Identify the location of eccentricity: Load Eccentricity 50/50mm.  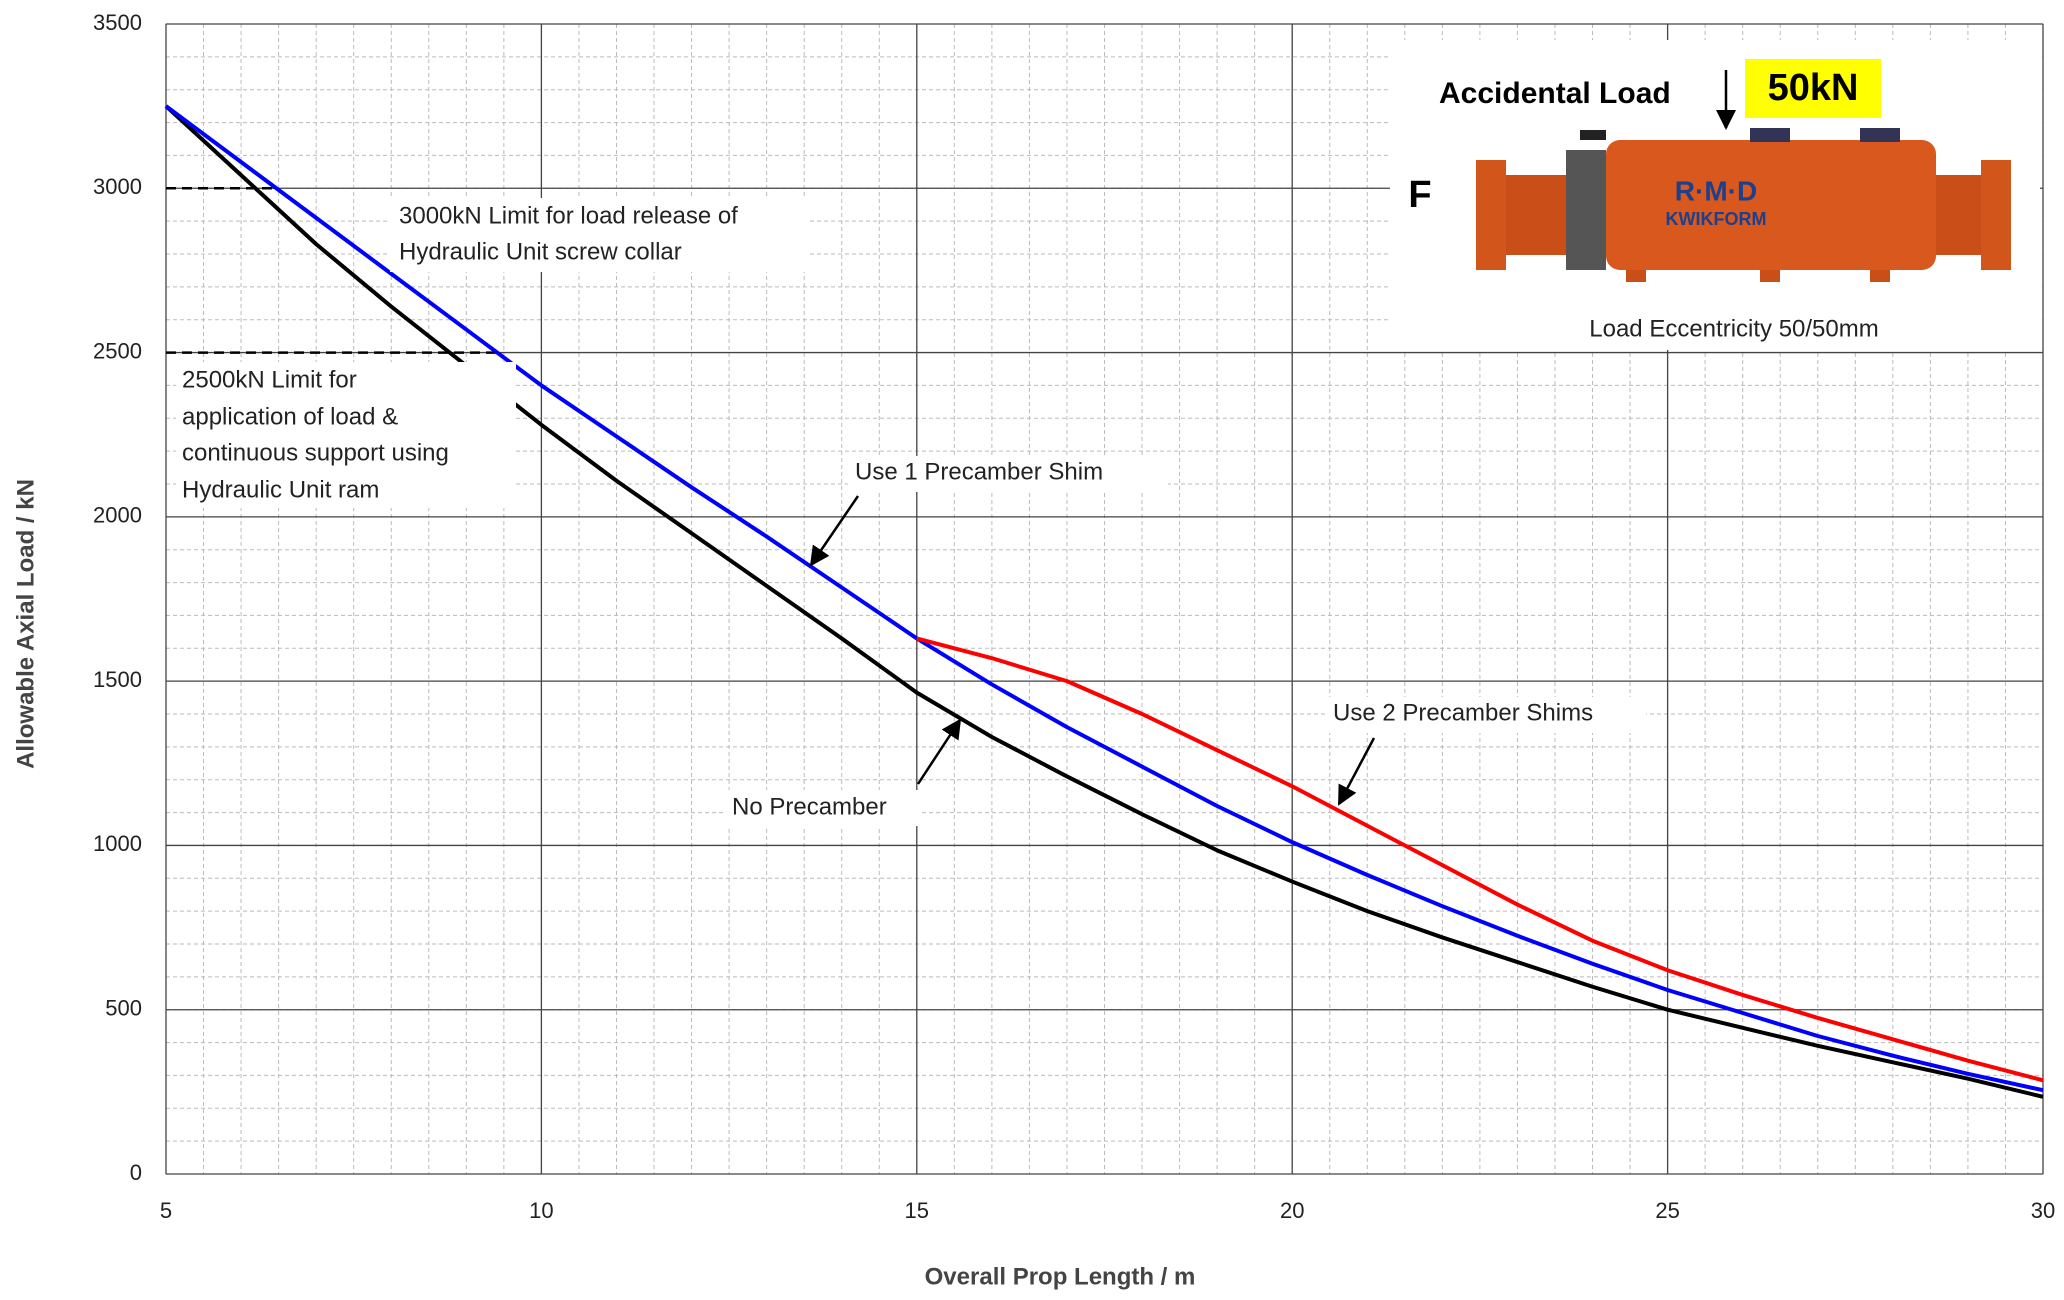
(1733, 328).